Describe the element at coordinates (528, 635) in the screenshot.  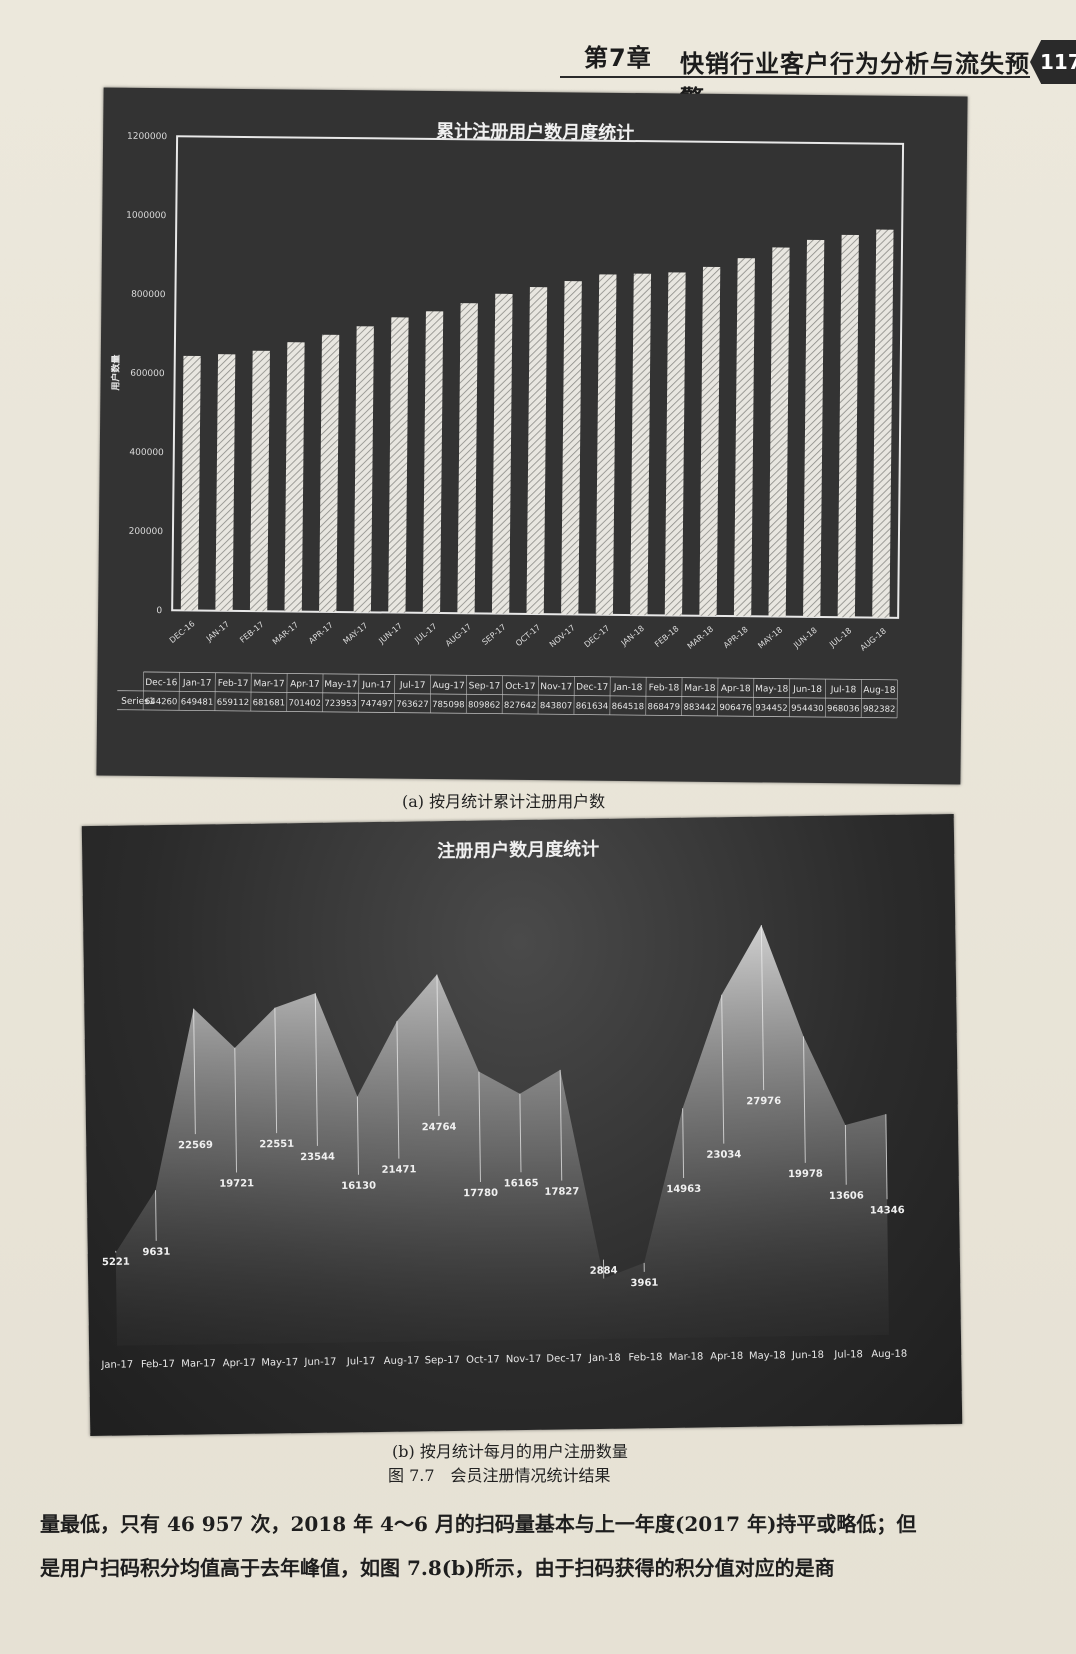
I see `x-tick-label: OCT-17` at that location.